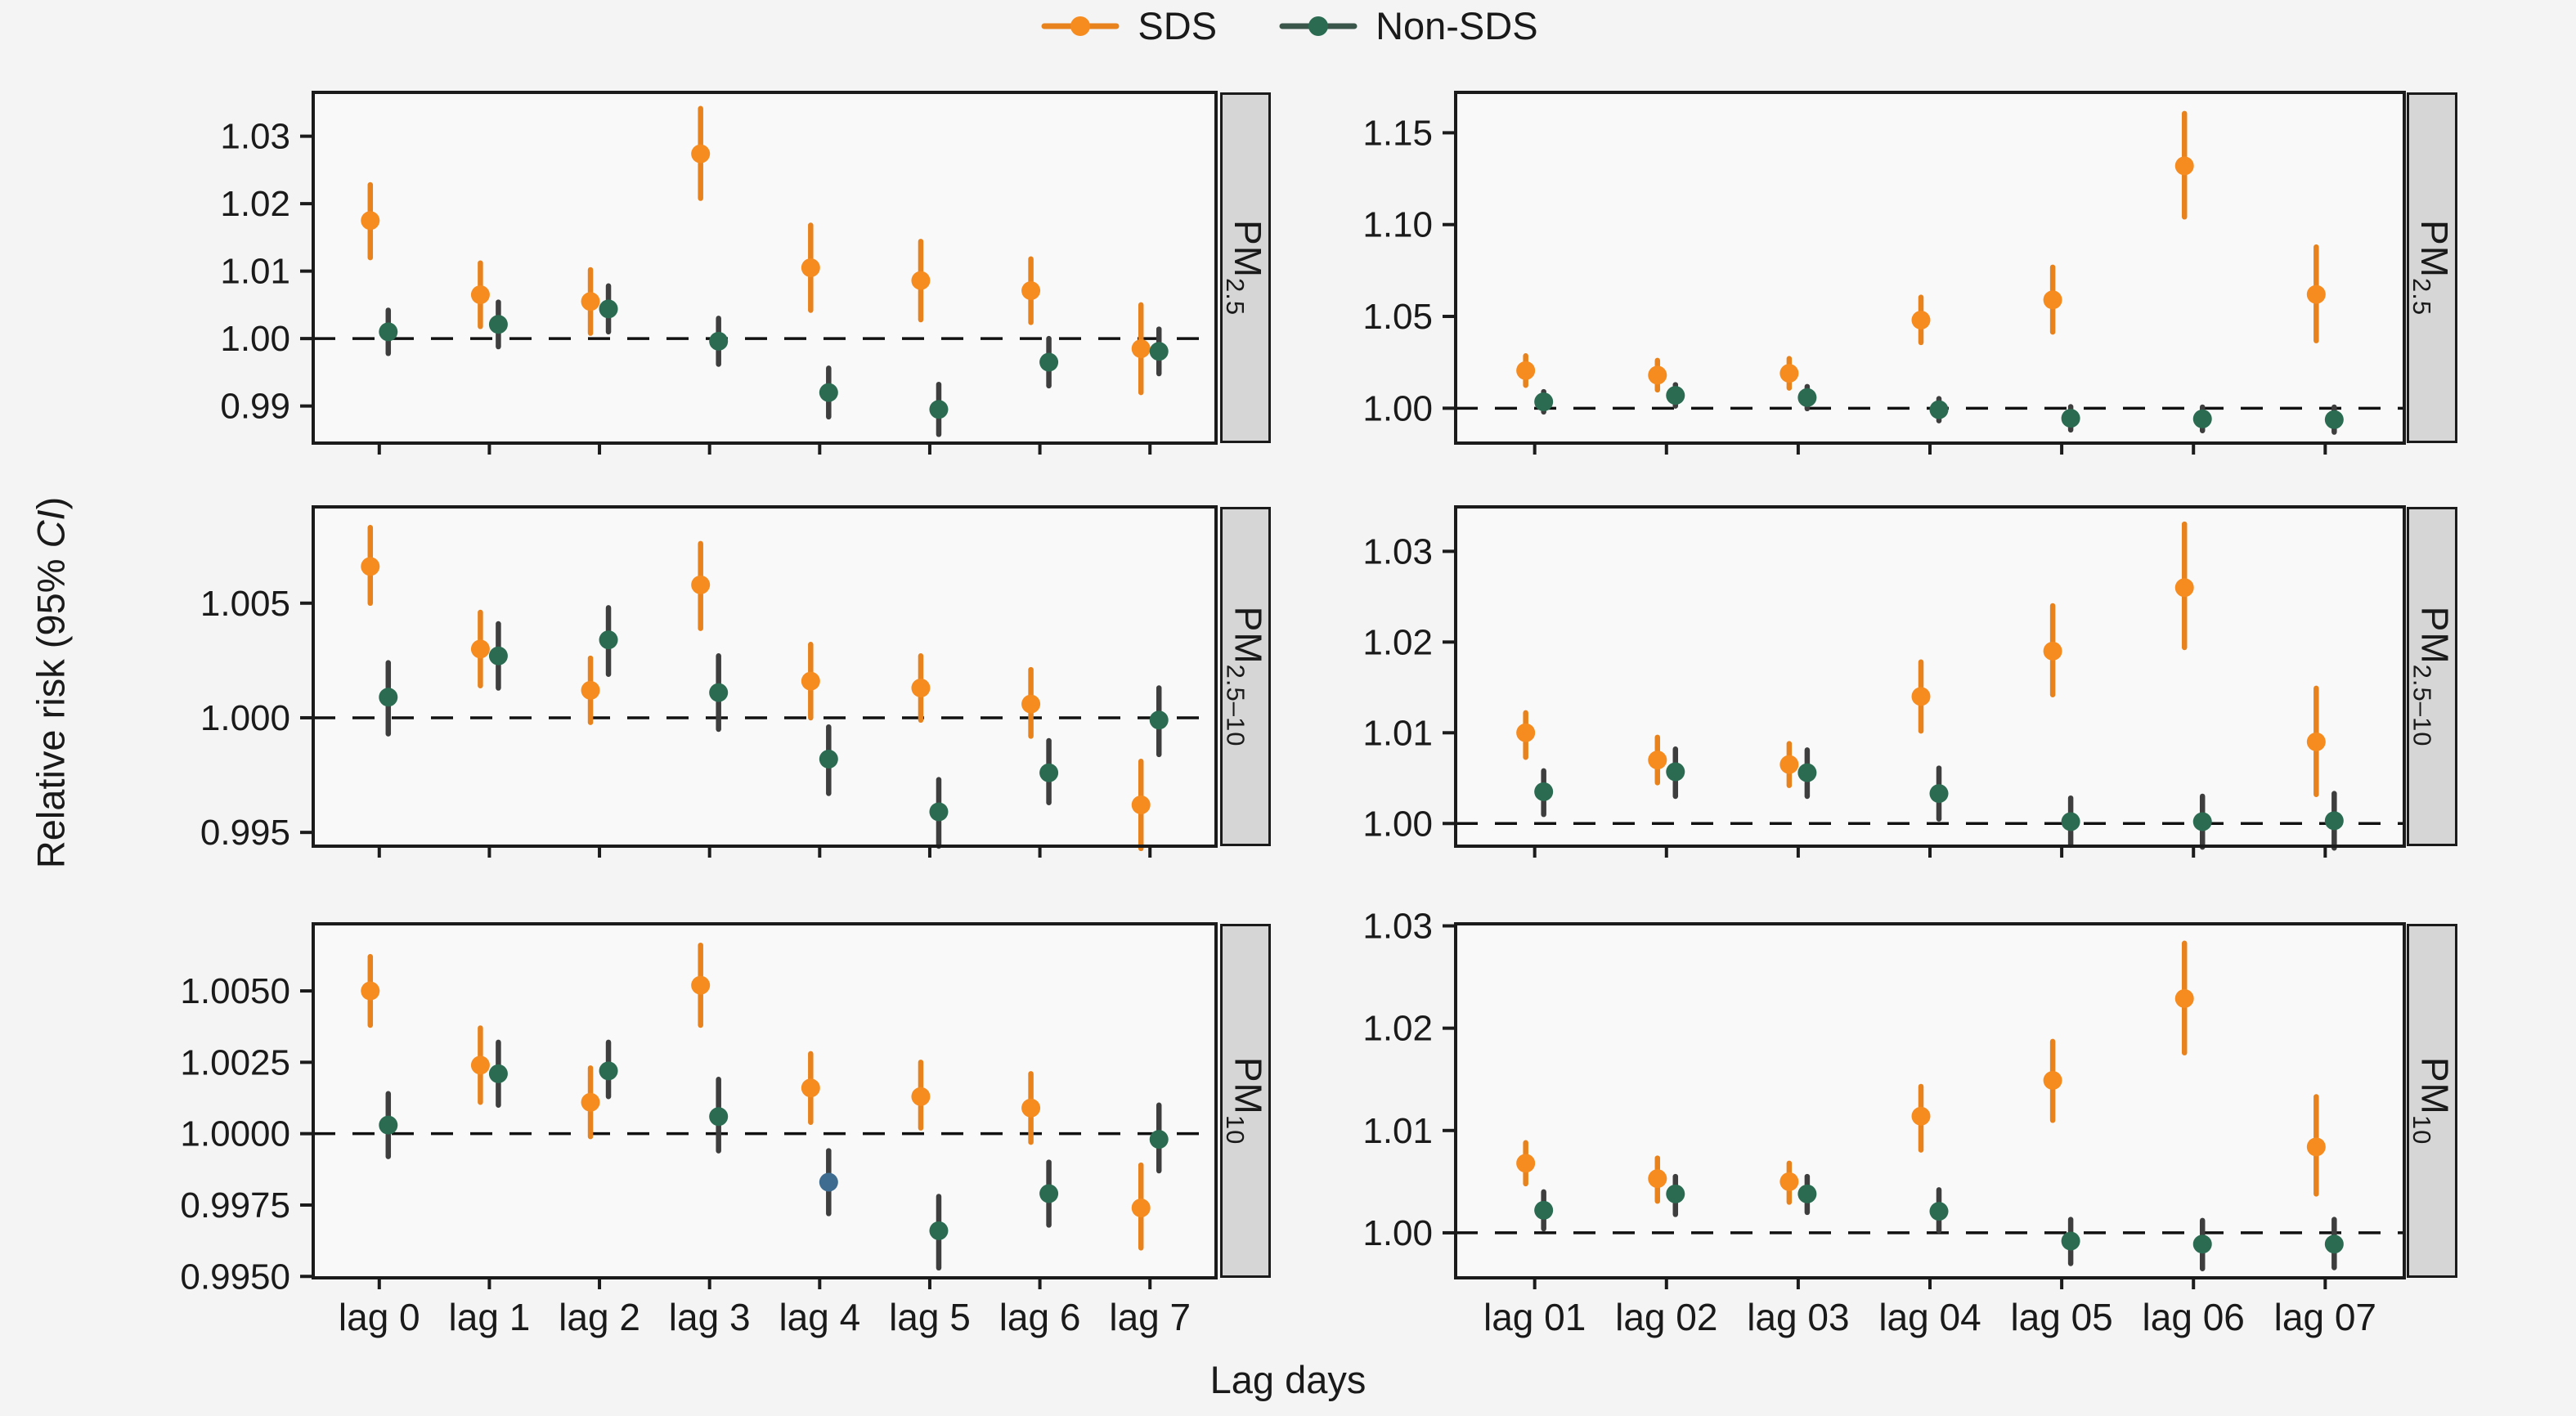 The image size is (2576, 1416). Describe the element at coordinates (2316, 1147) in the screenshot. I see `point-sds-lag07` at that location.